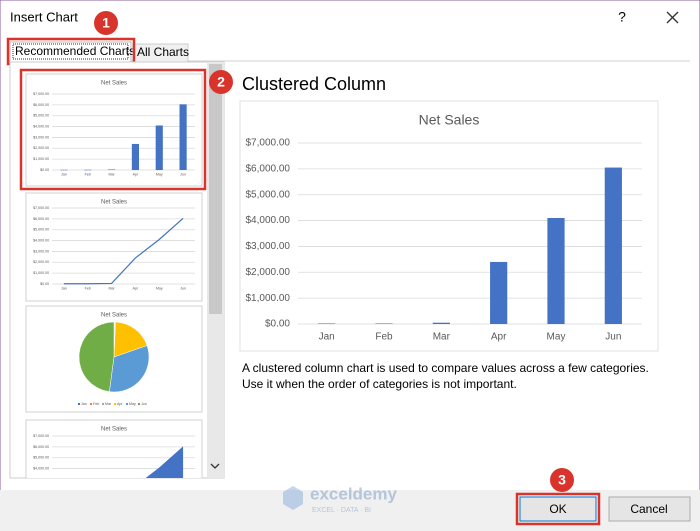 This screenshot has height=531, width=700. What do you see at coordinates (106, 23) in the screenshot?
I see `callout-number: 1` at bounding box center [106, 23].